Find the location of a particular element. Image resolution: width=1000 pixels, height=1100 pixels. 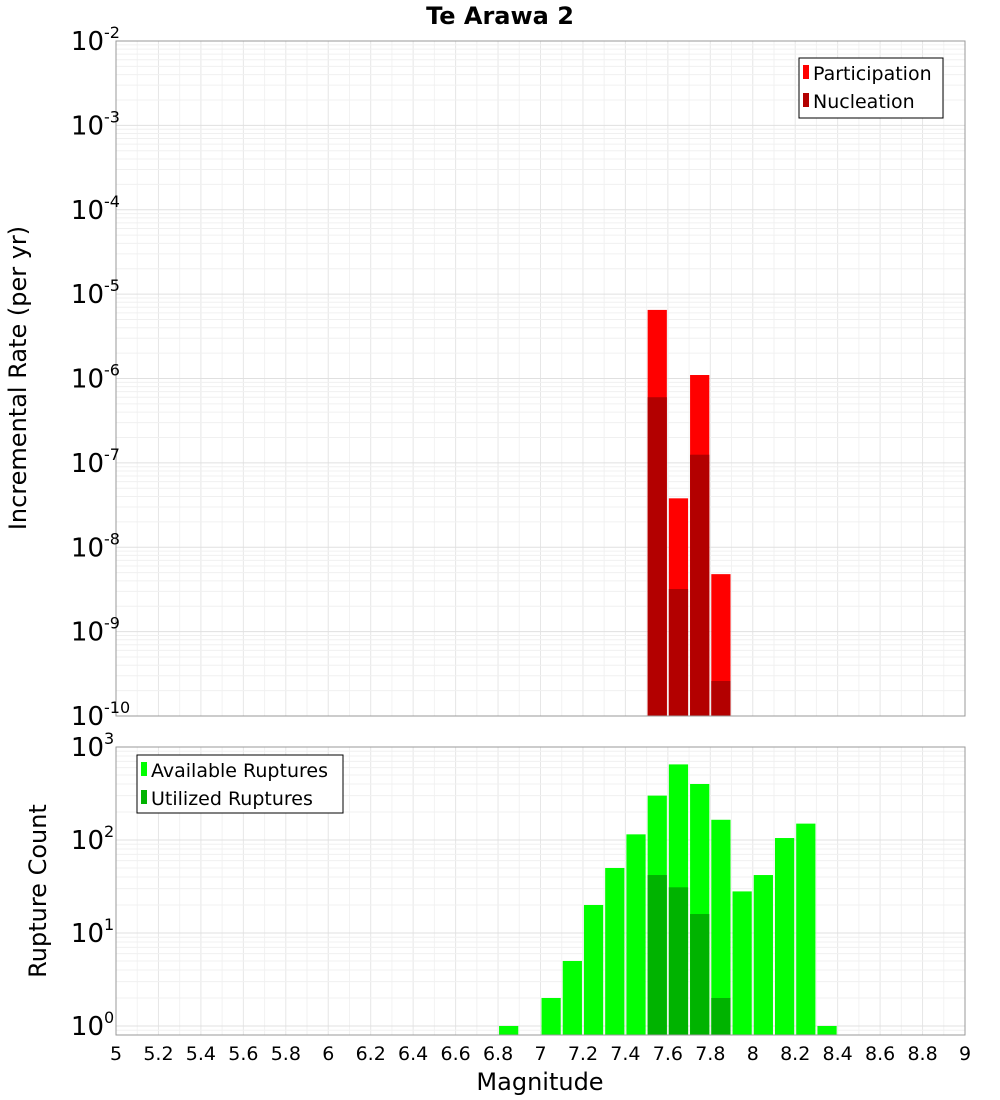

x-tick-label: 6 is located at coordinates (328, 1054).